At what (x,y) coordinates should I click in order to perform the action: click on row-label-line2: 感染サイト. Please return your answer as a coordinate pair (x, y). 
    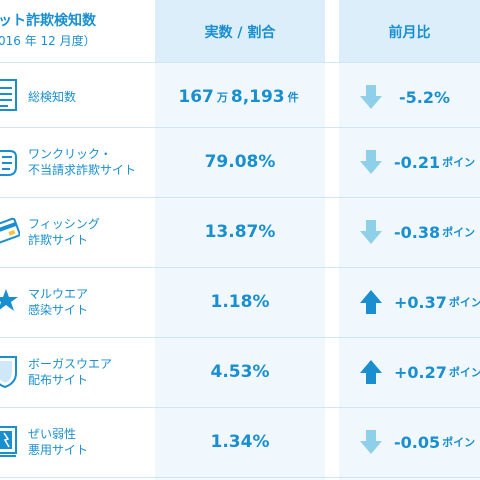
    Looking at the image, I should click on (58, 310).